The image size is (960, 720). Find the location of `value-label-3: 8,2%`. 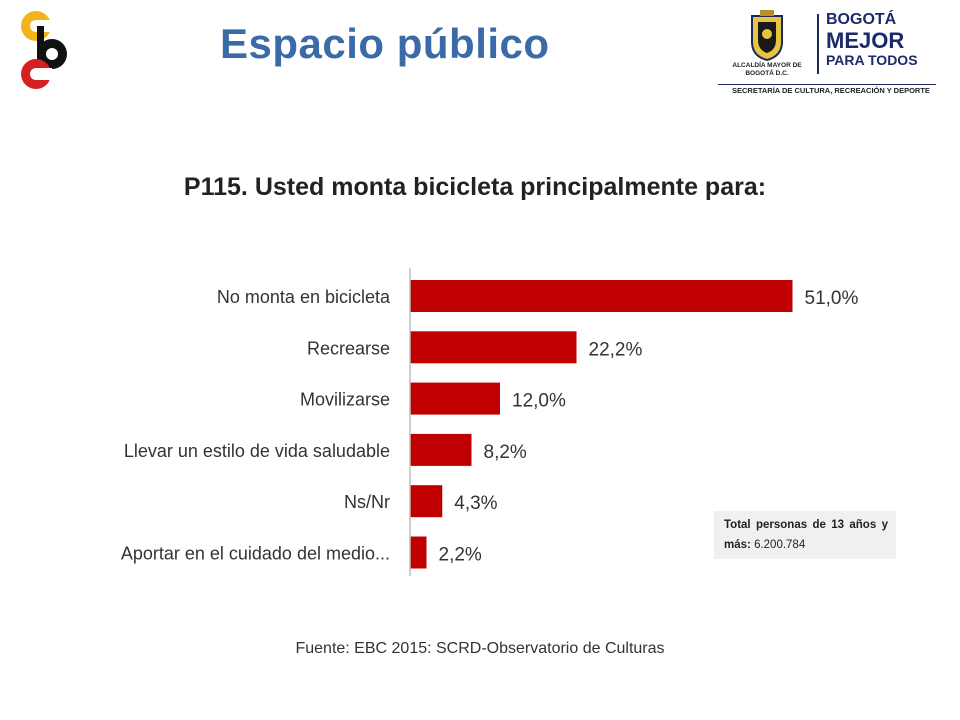

value-label-3: 8,2% is located at coordinates (505, 452).